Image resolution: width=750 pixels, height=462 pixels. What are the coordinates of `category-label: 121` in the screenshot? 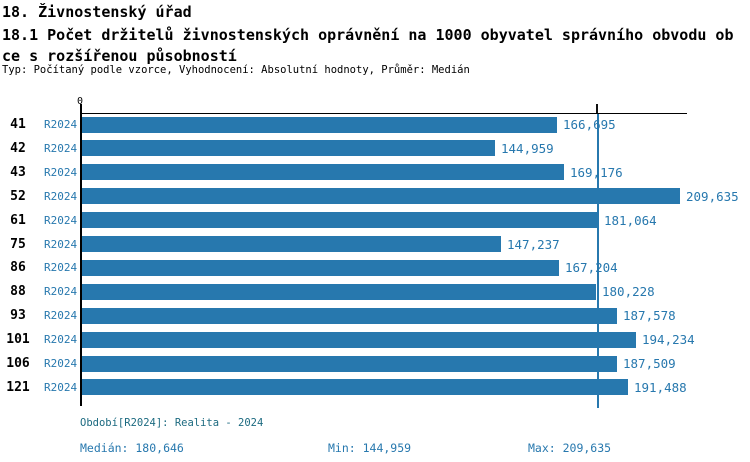 It's located at (18, 387).